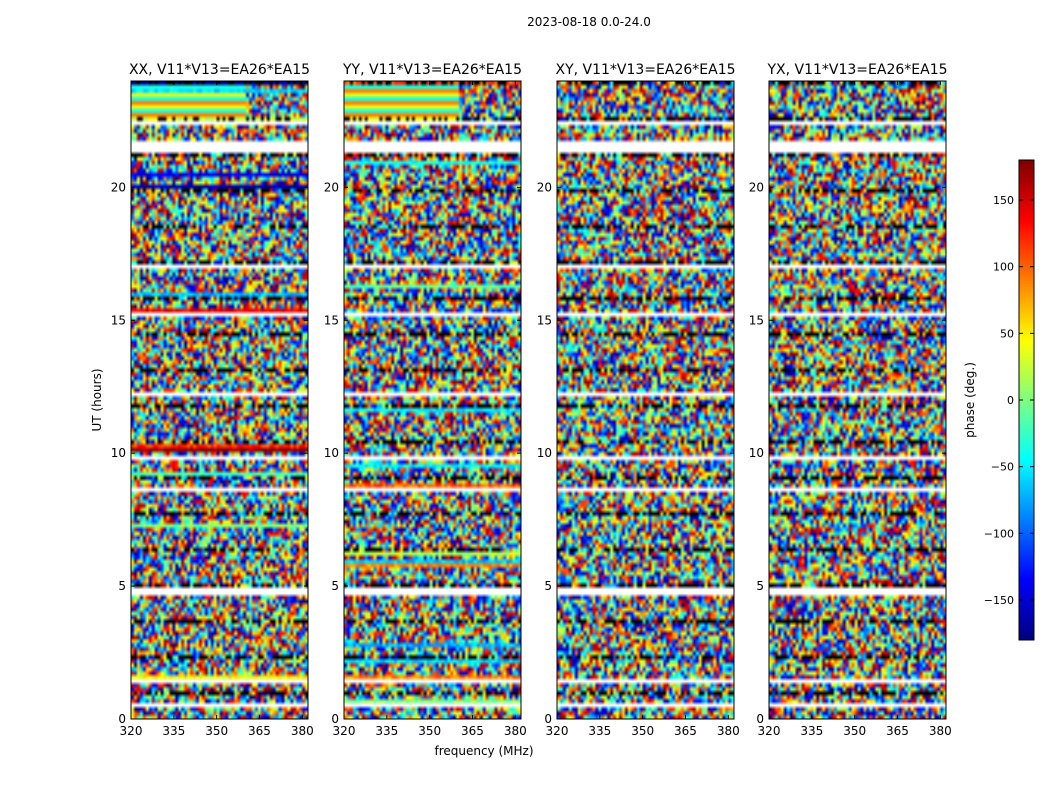  Describe the element at coordinates (728, 731) in the screenshot. I see `x-tick-label-2-4: 380` at that location.